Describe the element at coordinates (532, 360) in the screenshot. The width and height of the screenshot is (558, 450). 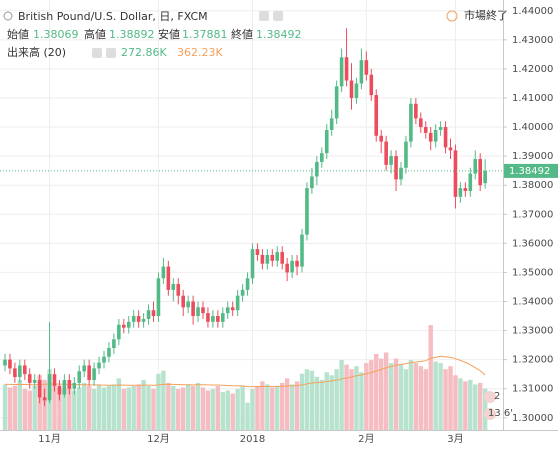
I see `y-tick-label: 1.32000` at that location.